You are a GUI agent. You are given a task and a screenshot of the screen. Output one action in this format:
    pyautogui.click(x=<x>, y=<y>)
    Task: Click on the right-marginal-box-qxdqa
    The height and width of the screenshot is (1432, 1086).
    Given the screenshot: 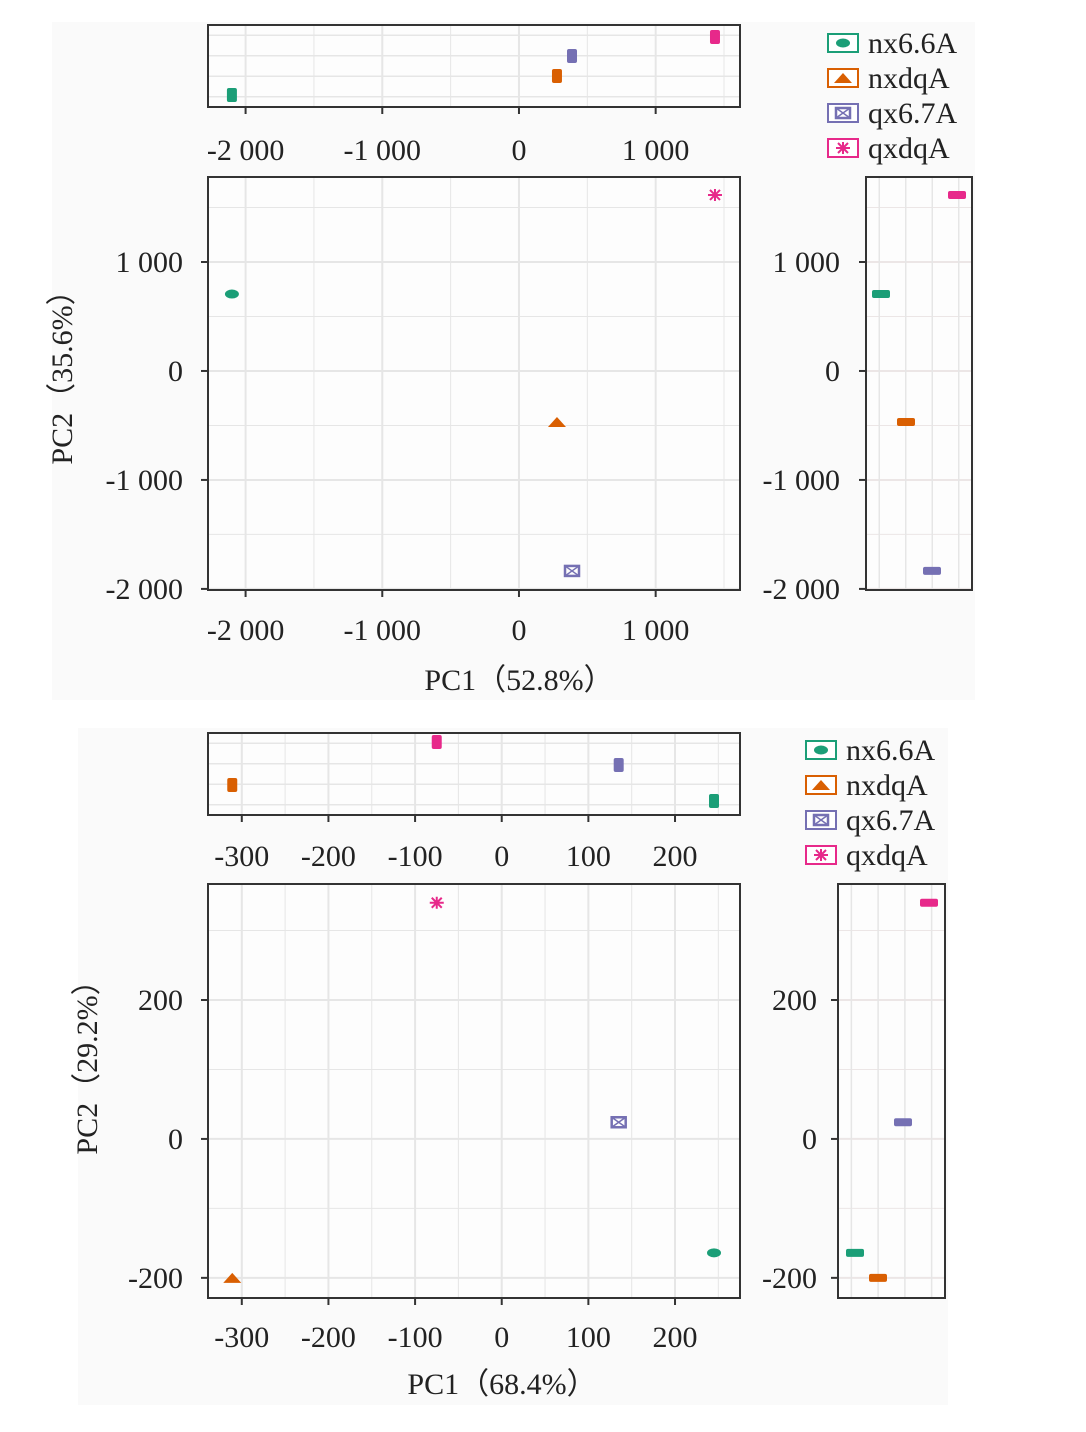 What is the action you would take?
    pyautogui.click(x=957, y=194)
    